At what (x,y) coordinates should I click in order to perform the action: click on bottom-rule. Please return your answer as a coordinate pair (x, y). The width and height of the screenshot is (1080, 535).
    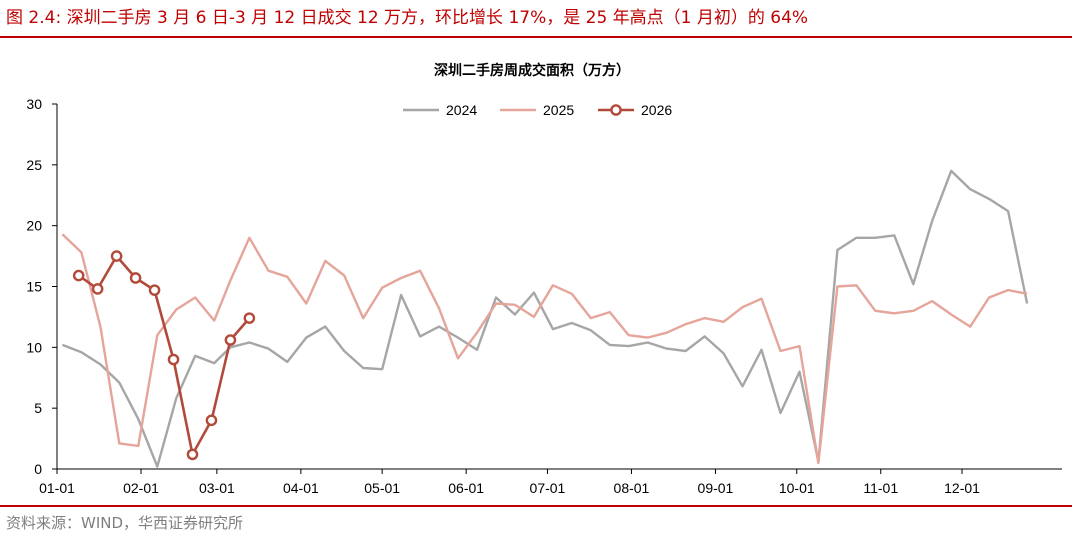
    Looking at the image, I should click on (536, 506).